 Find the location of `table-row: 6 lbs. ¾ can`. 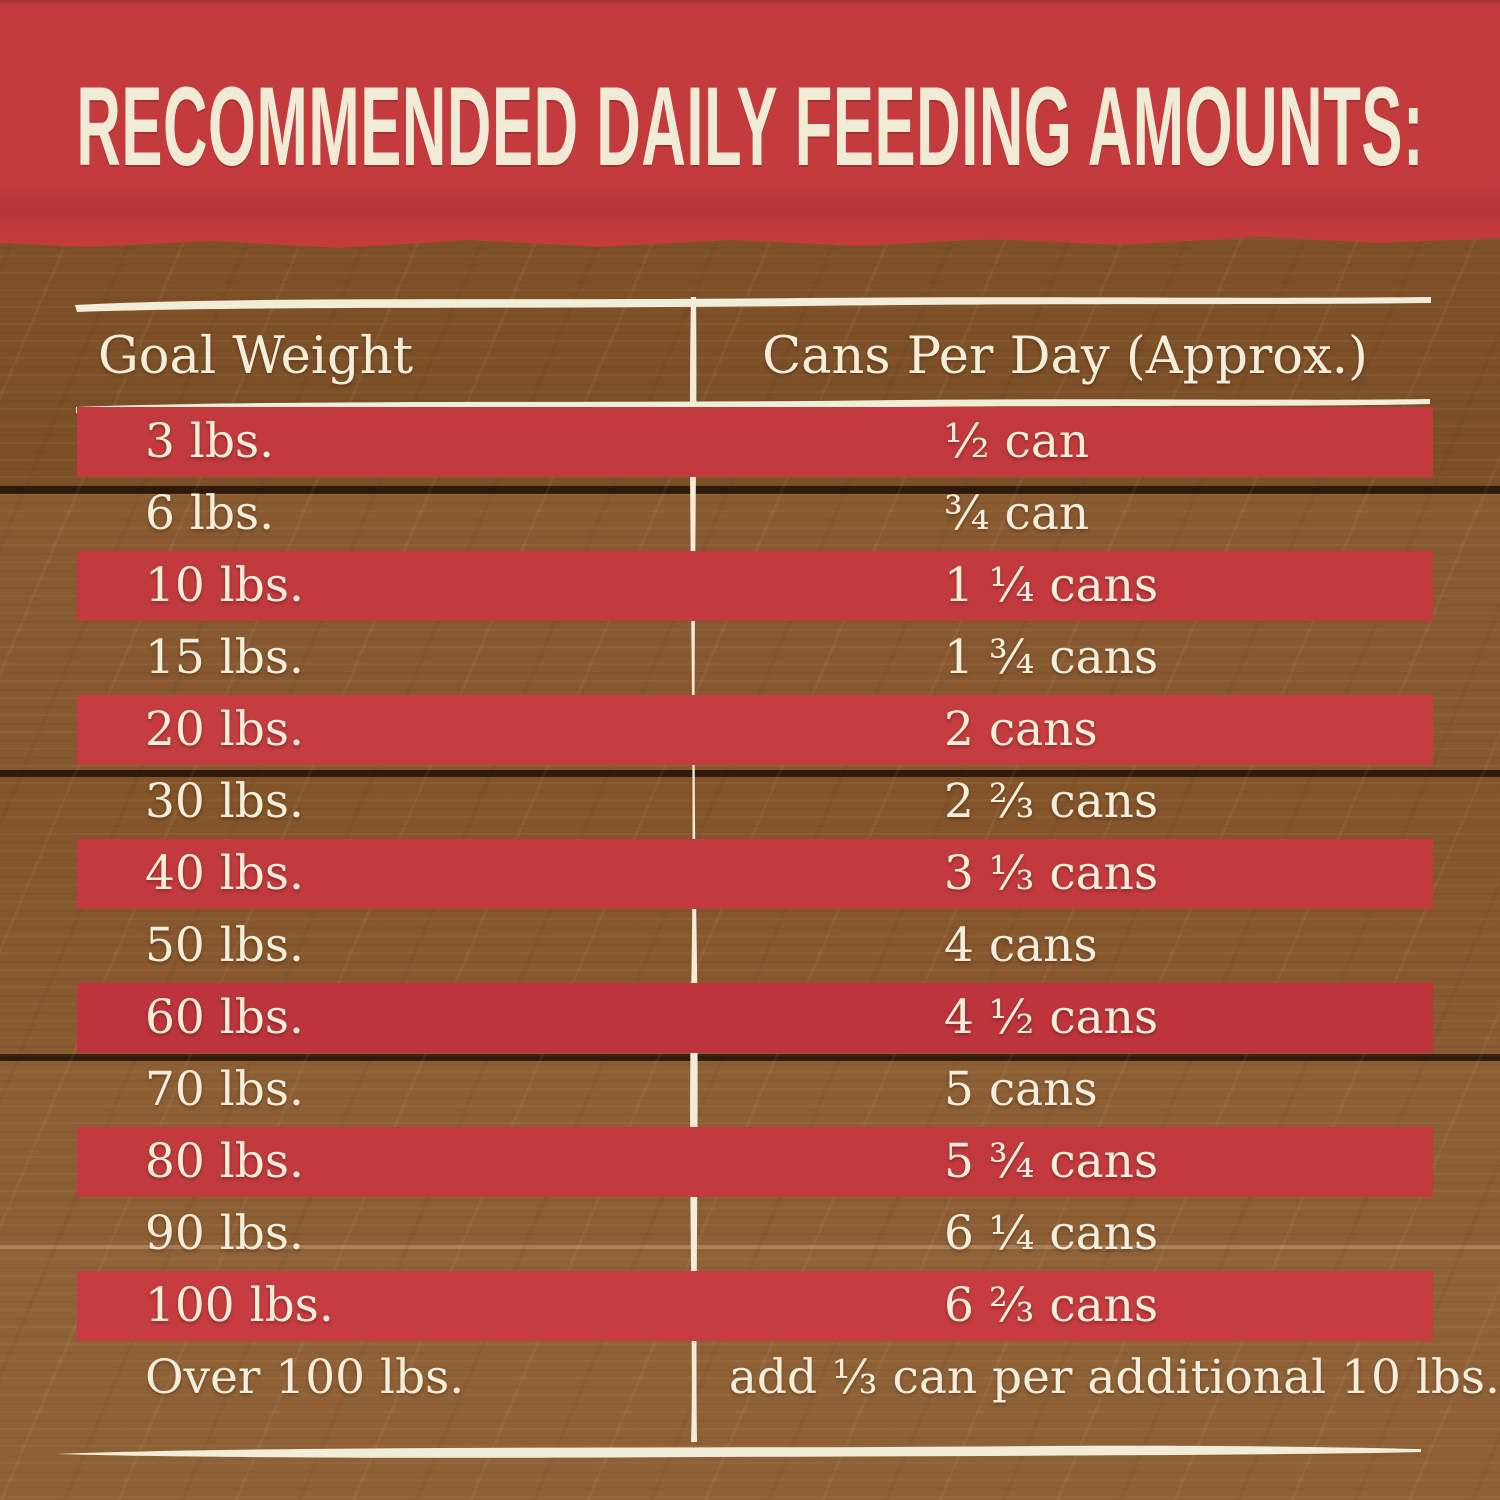

table-row: 6 lbs. ¾ can is located at coordinates (750, 514).